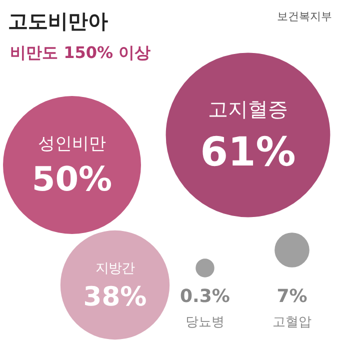  Describe the element at coordinates (205, 322) in the screenshot. I see `category: 당뇨병` at that location.